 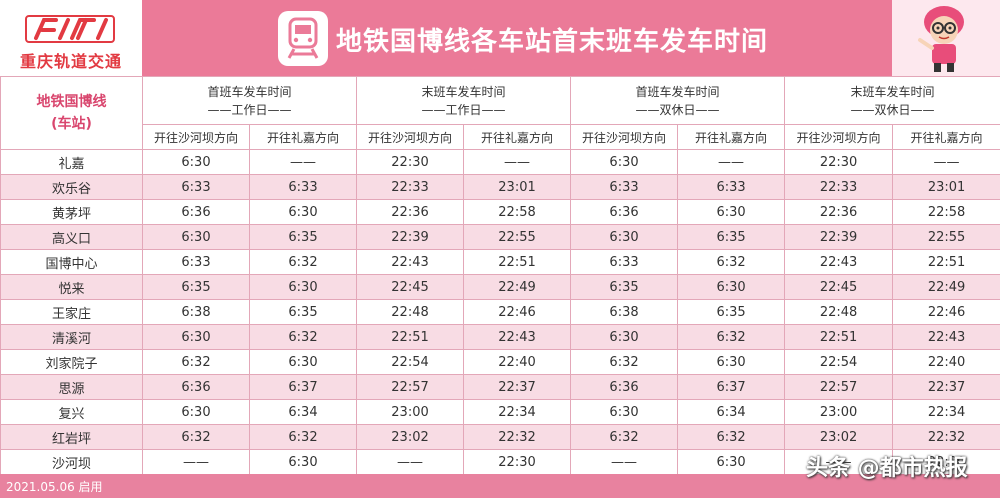 What do you see at coordinates (71, 412) in the screenshot?
I see `station-name: 复兴` at bounding box center [71, 412].